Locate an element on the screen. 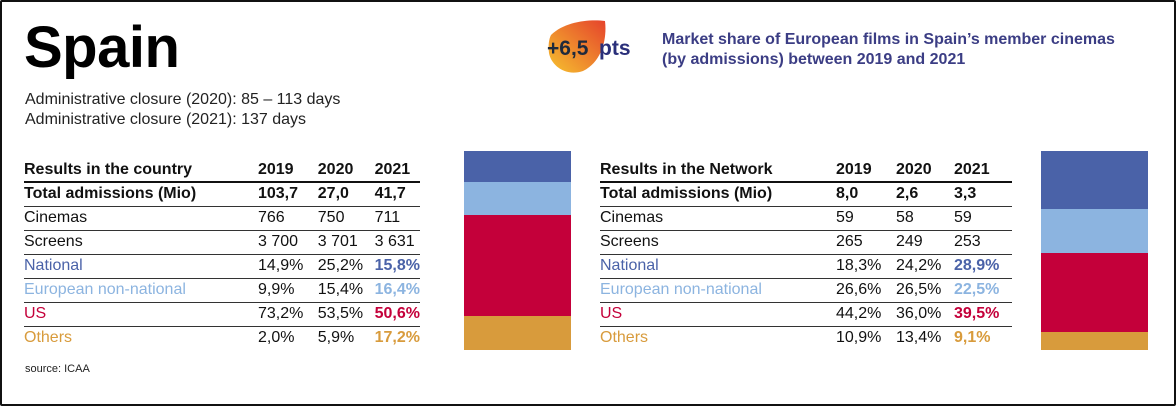  cell: 50,6% is located at coordinates (397, 314).